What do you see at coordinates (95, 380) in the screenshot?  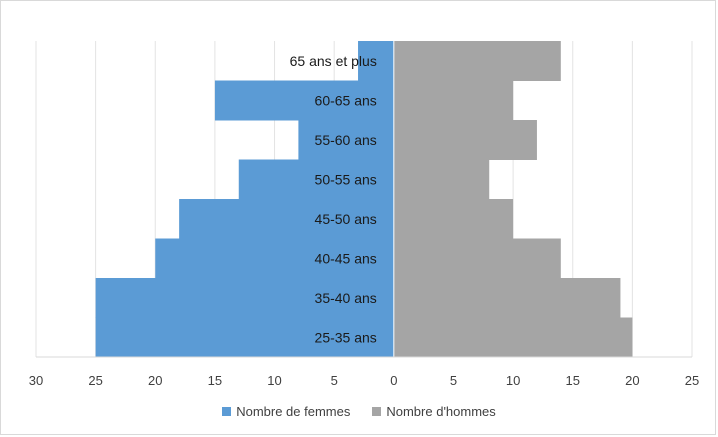 I see `x-tick-label-1: 25` at bounding box center [95, 380].